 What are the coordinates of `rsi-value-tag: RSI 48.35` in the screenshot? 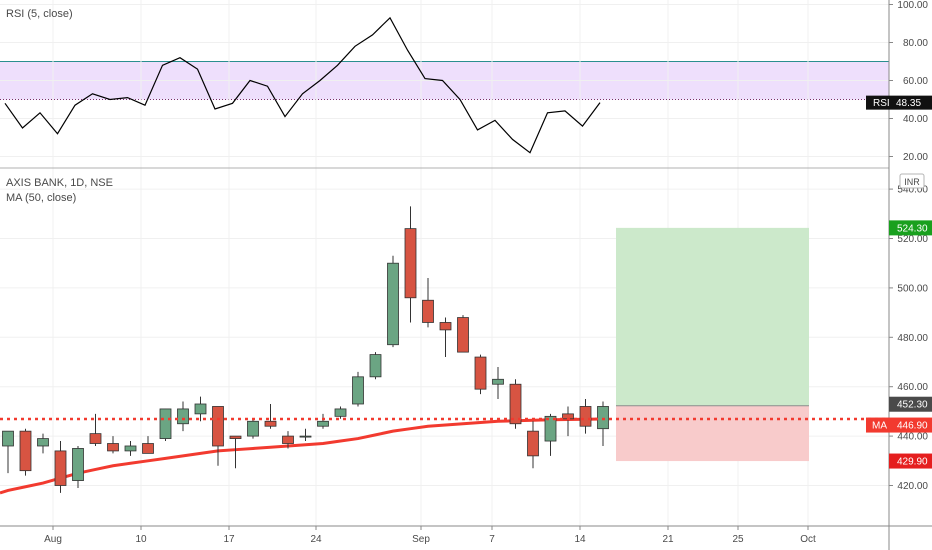 It's located at (899, 102).